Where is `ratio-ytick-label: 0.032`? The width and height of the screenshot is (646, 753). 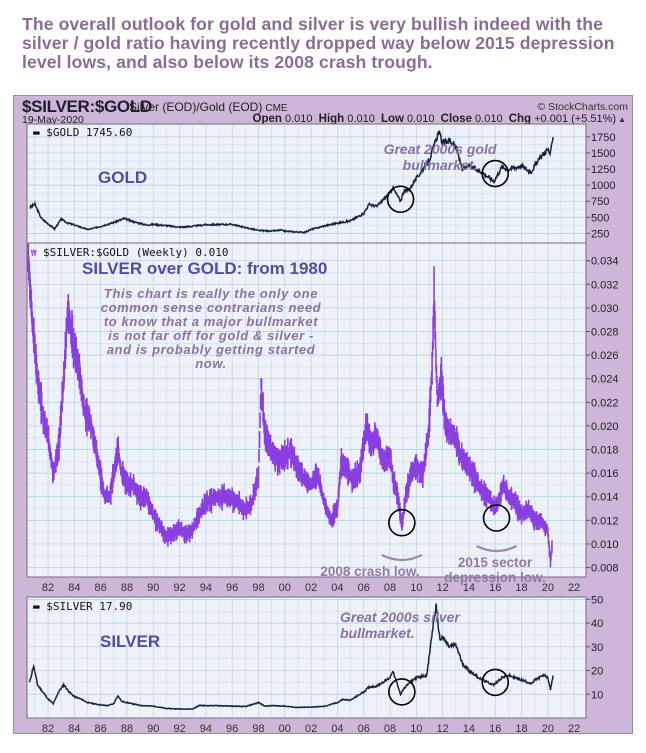
ratio-ytick-label: 0.032 is located at coordinates (605, 285).